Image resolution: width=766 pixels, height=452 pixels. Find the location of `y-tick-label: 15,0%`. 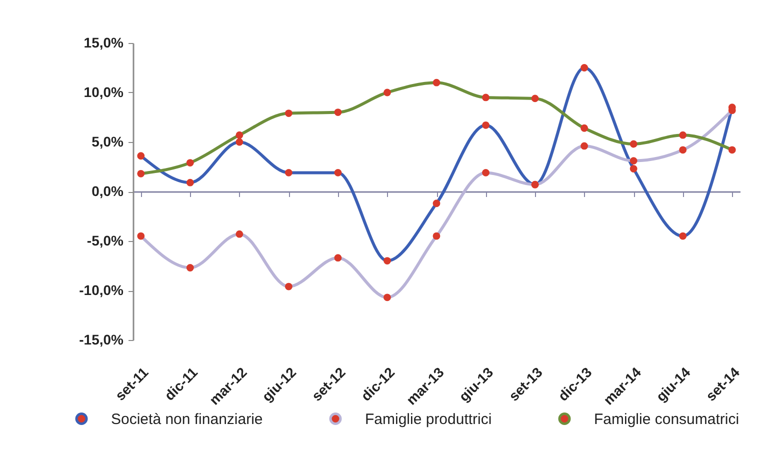

y-tick-label: 15,0% is located at coordinates (104, 42).